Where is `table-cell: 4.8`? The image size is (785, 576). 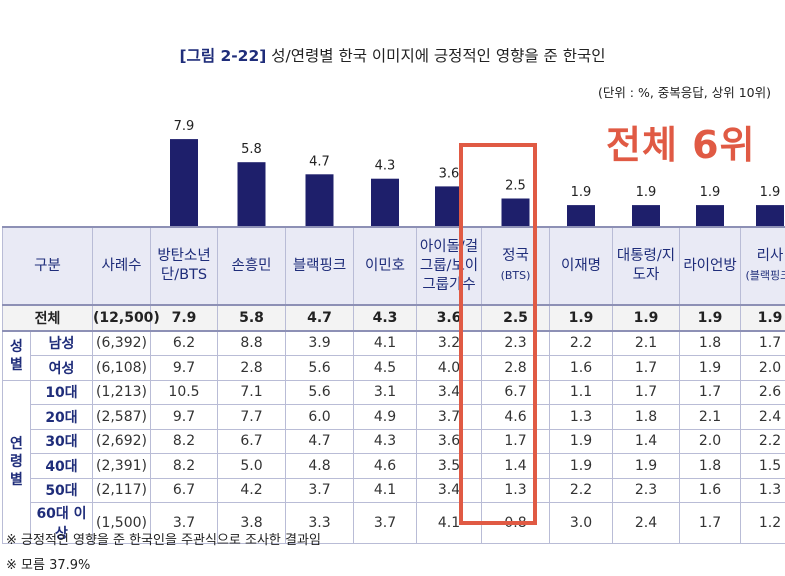 table-cell: 4.8 is located at coordinates (319, 466).